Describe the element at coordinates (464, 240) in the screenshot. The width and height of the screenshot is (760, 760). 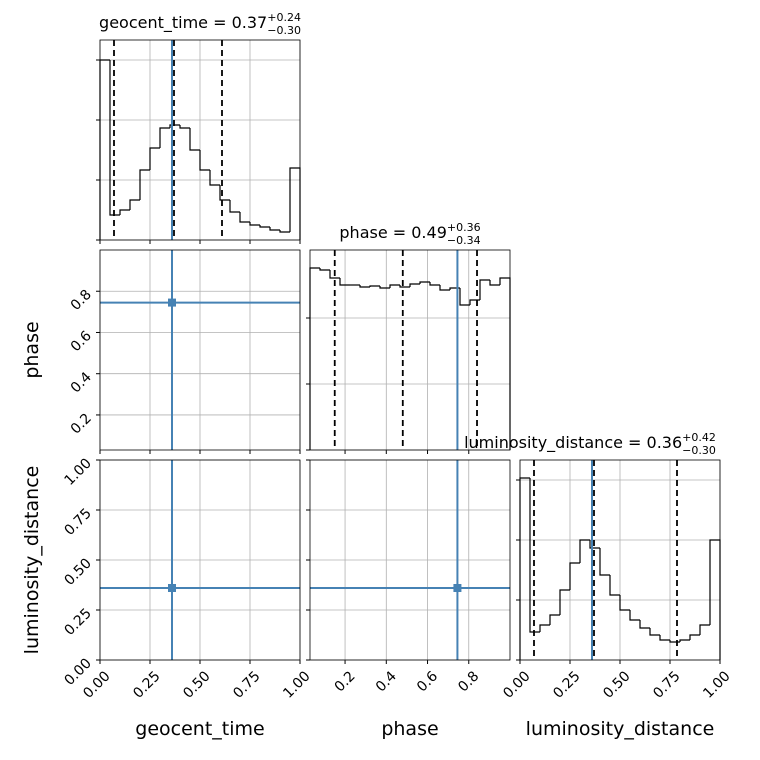
I see `title-lower: −0.34` at that location.